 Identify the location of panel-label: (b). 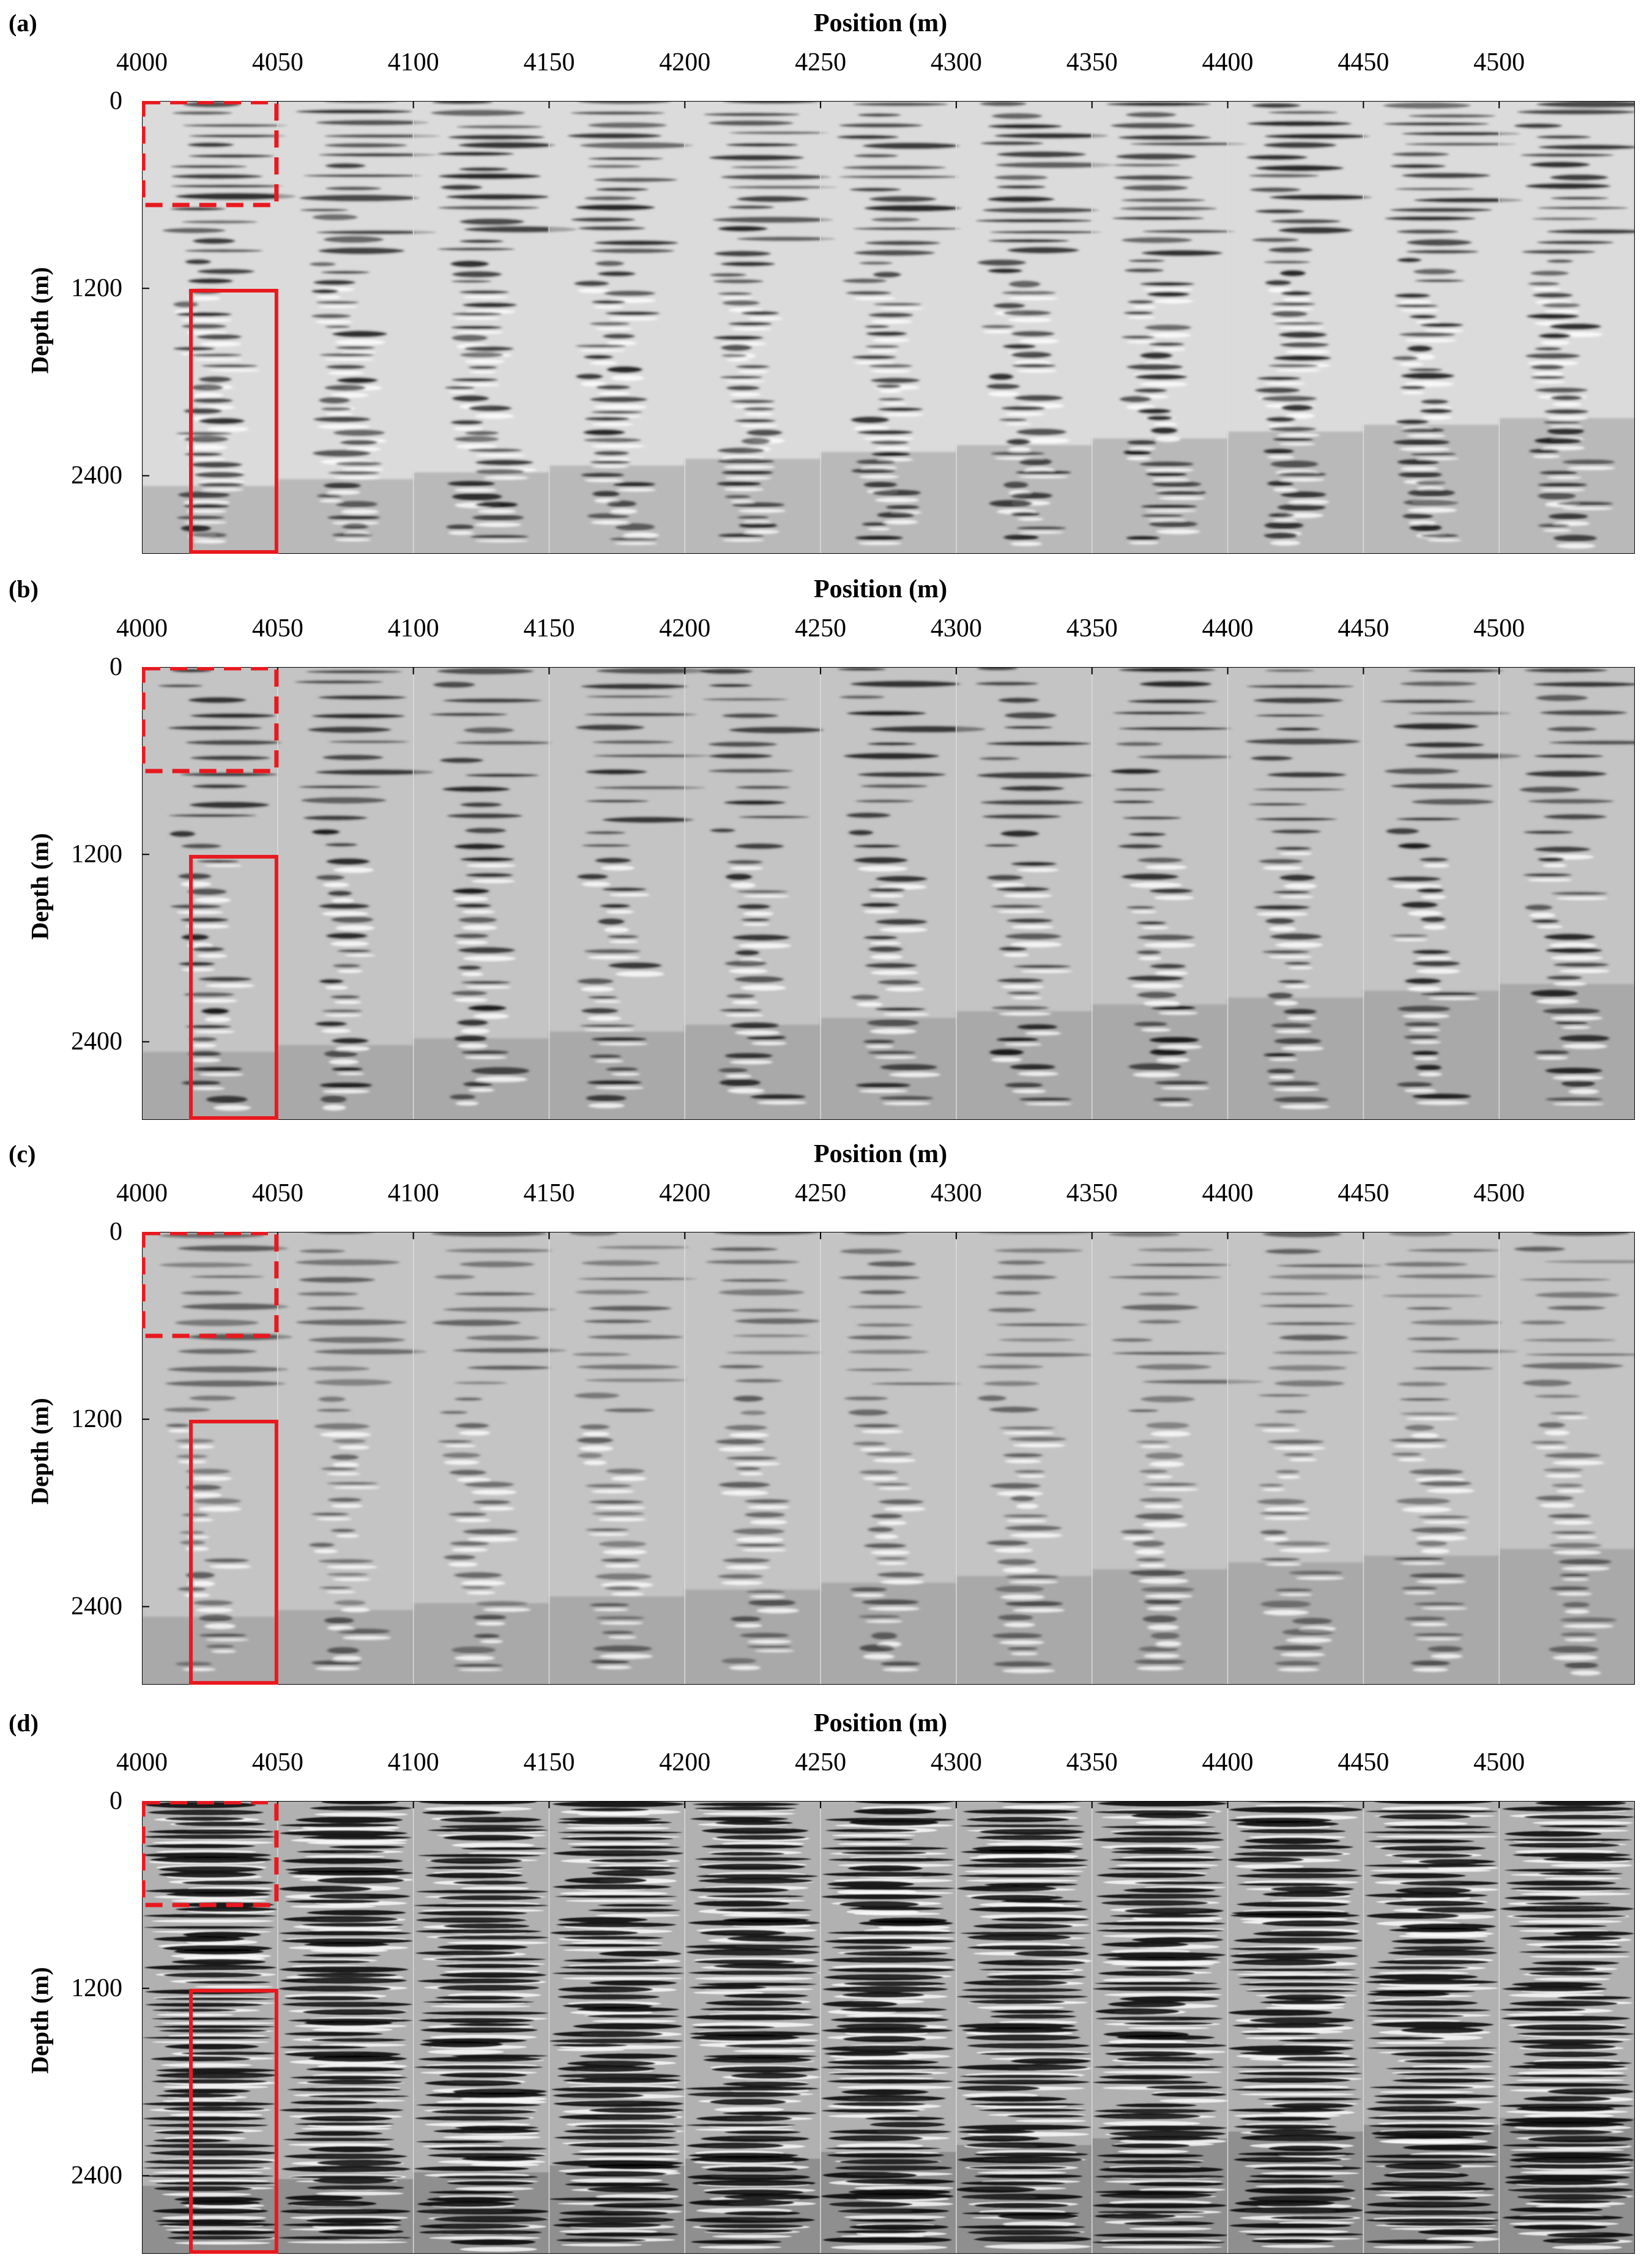
(24, 589).